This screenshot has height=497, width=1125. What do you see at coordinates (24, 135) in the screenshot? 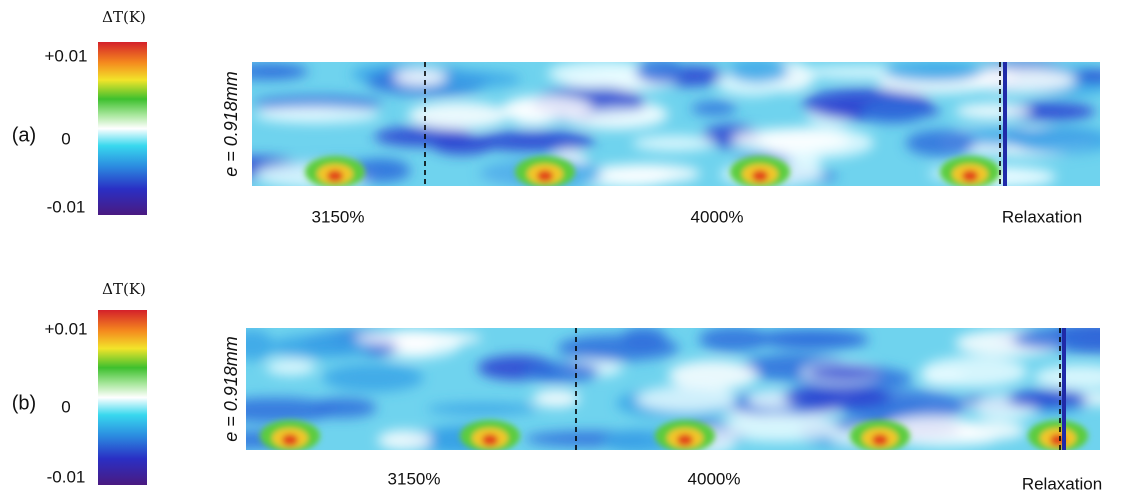
I see `panel-label: (a)` at bounding box center [24, 135].